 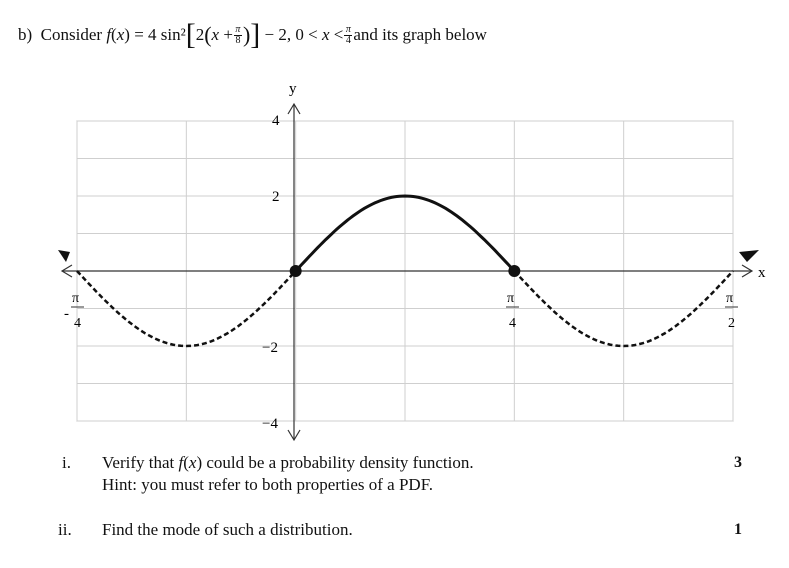 What do you see at coordinates (25, 34) in the screenshot?
I see `question-label: b)` at bounding box center [25, 34].